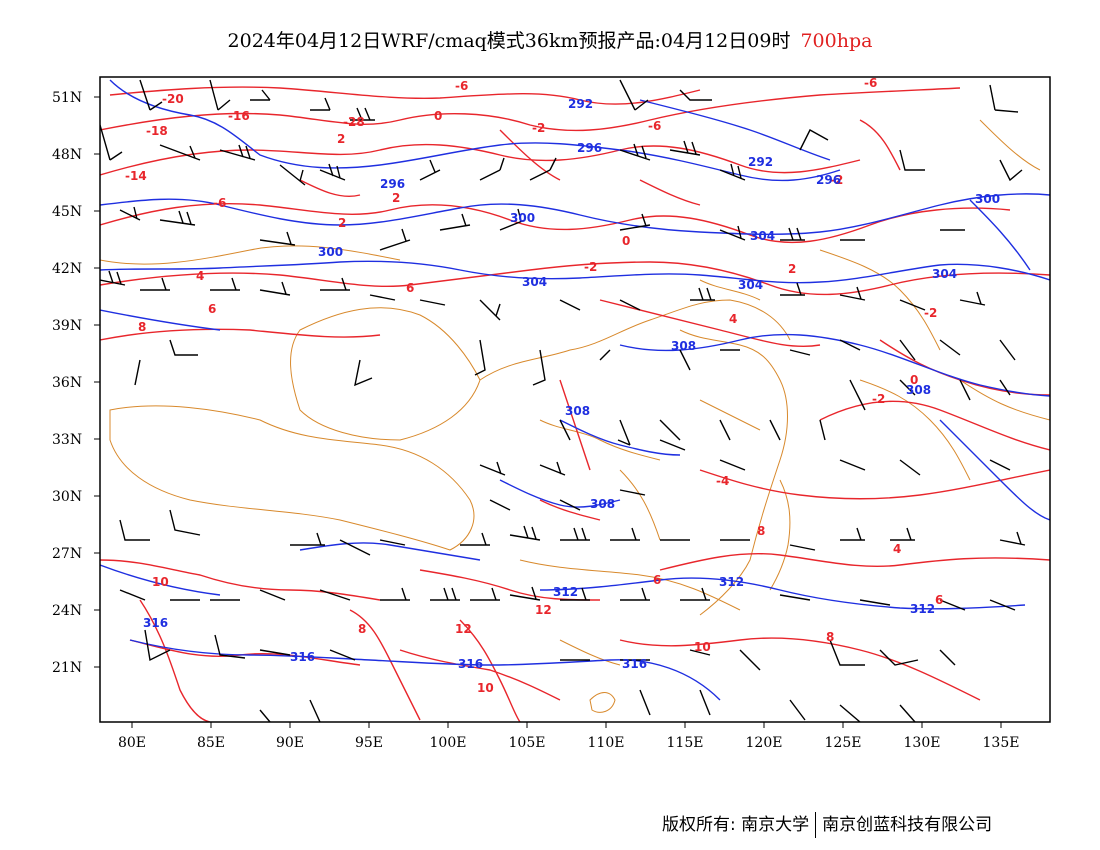 Image resolution: width=1100 pixels, height=850 pixels. Describe the element at coordinates (354, 122) in the screenshot. I see `temp-label: -28` at that location.